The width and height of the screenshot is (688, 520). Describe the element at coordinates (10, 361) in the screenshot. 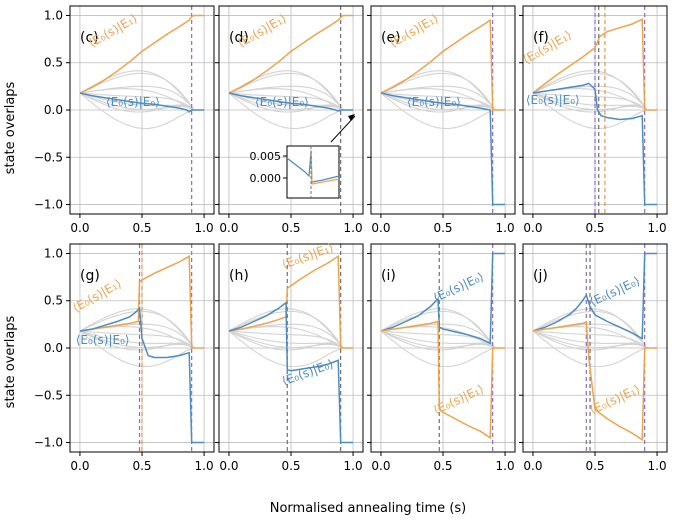

I see `y-axis-label-bottom: state overlaps` at that location.